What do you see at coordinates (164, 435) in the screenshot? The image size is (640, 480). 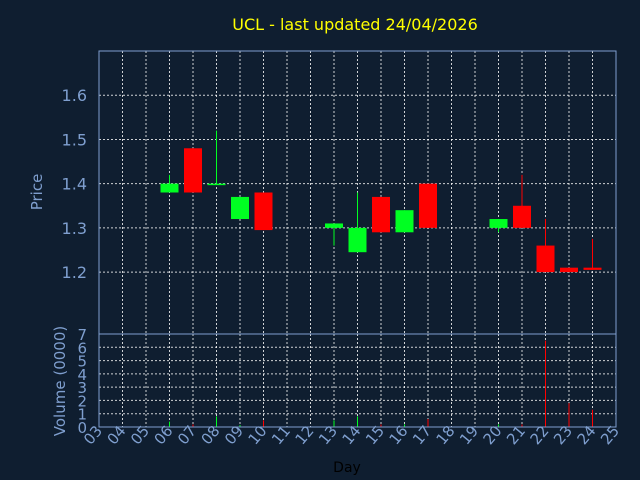 I see `x-tick-label: 06` at bounding box center [164, 435].